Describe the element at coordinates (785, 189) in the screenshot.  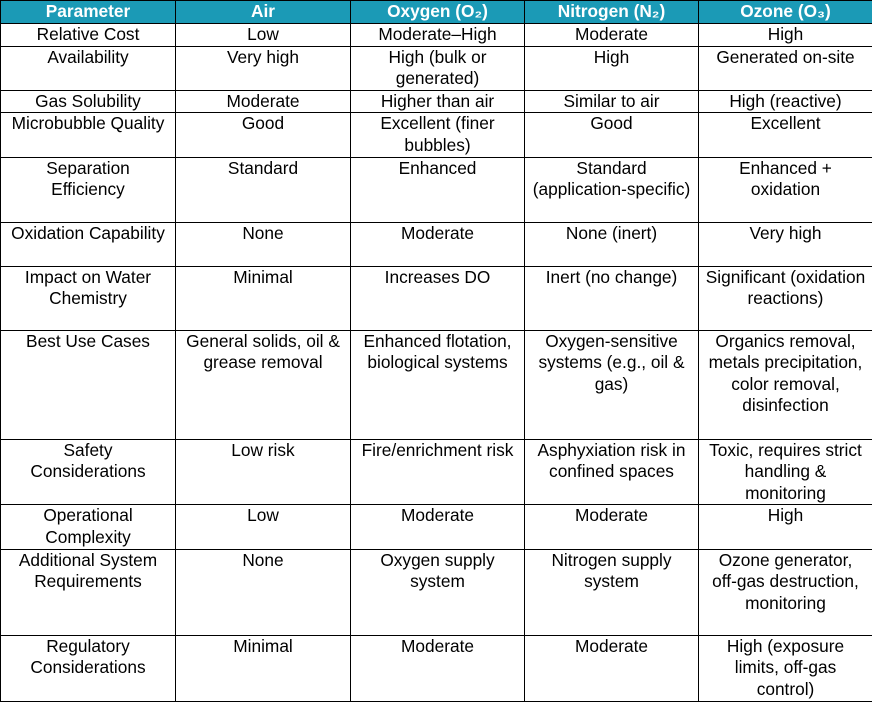
I see `table-cell: Enhanced + oxidation` at that location.